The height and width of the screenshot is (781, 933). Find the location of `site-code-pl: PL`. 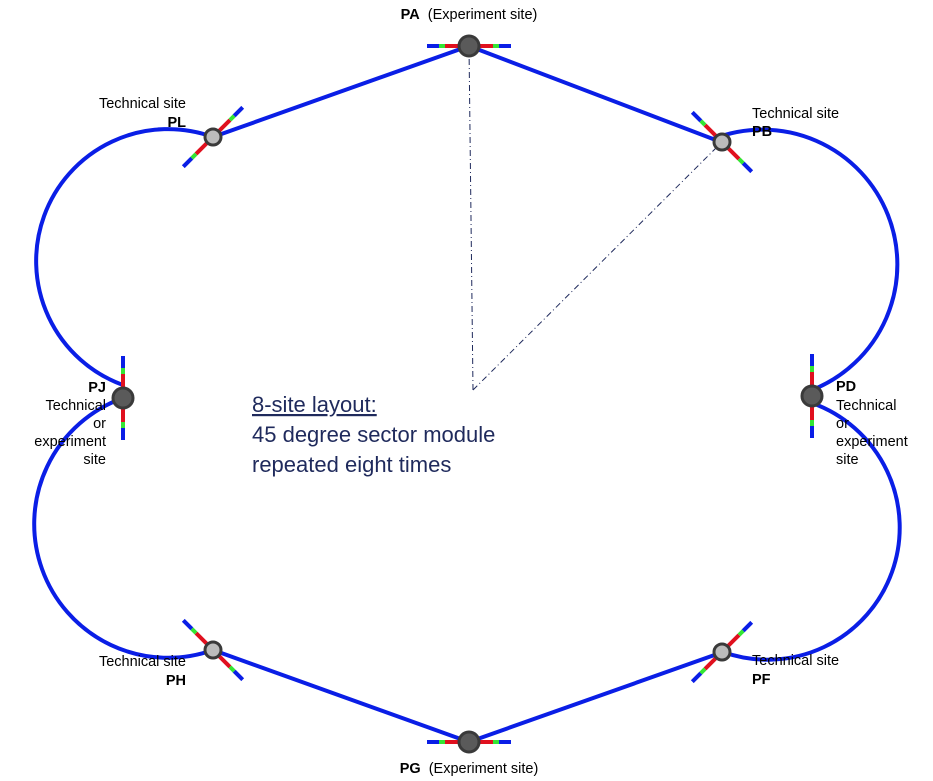

site-code-pl: PL is located at coordinates (176, 123).